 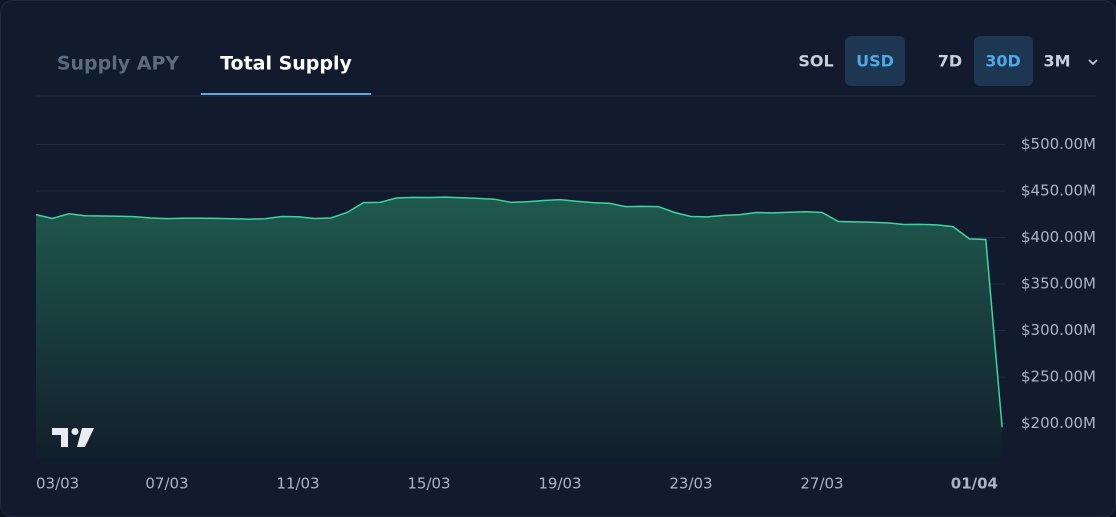 What do you see at coordinates (286, 94) in the screenshot?
I see `tab-underline` at bounding box center [286, 94].